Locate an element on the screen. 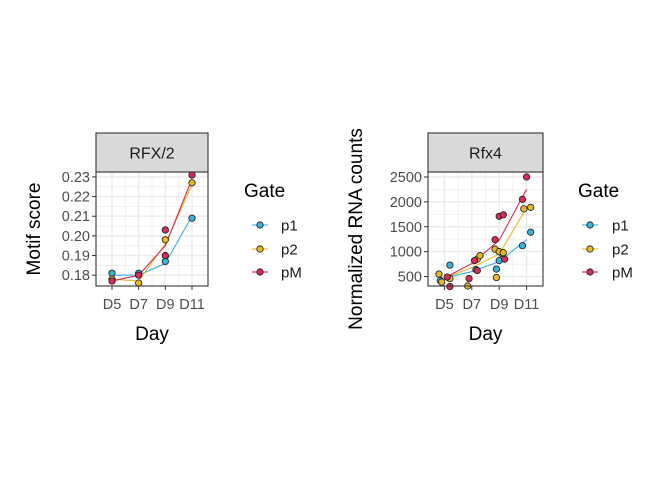 The width and height of the screenshot is (672, 485). y-tick-label: 0.23 is located at coordinates (76, 178).